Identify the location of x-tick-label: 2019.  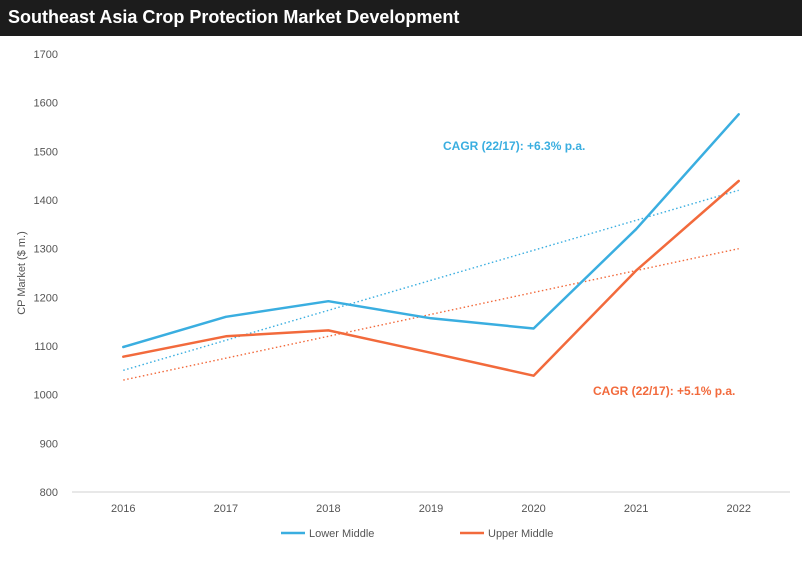
(431, 509).